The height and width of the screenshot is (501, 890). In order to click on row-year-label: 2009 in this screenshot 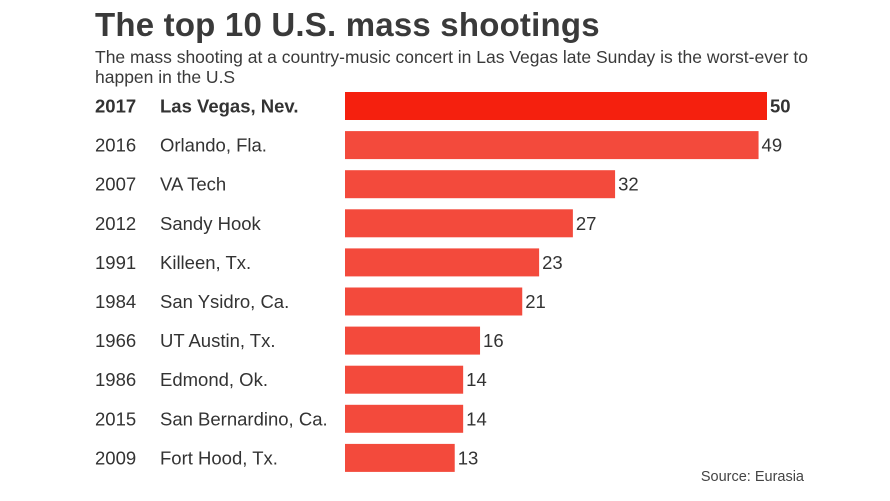, I will do `click(115, 457)`.